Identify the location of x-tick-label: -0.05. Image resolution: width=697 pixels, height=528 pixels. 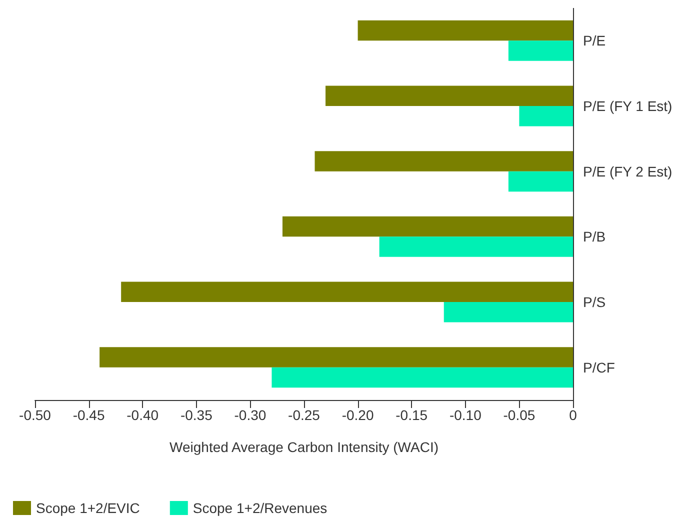
(519, 415).